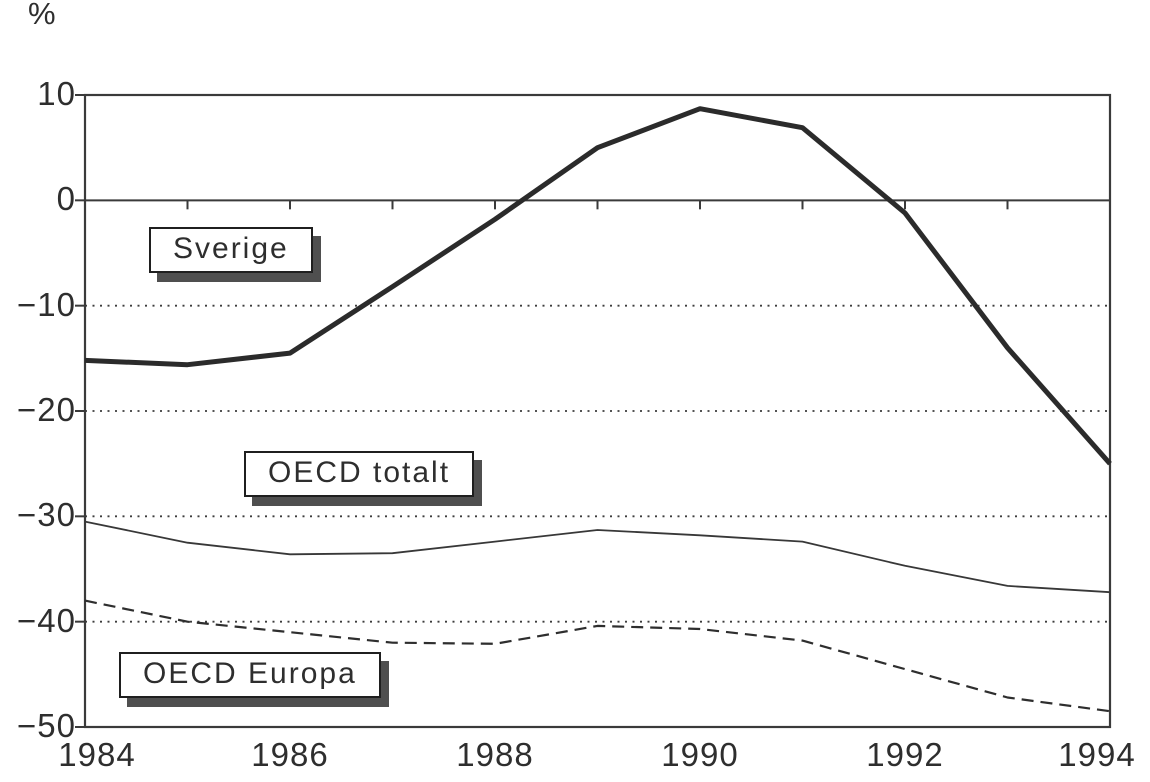  What do you see at coordinates (46, 304) in the screenshot?
I see `y-tick-label: −10` at bounding box center [46, 304].